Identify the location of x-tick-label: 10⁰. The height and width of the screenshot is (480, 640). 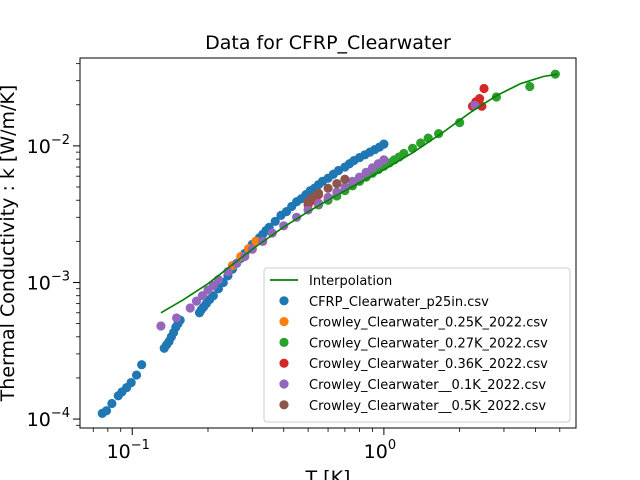
(380, 450).